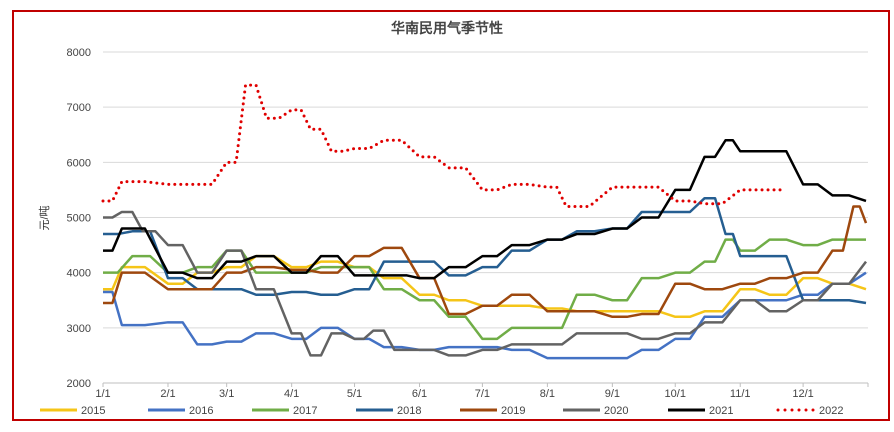 This screenshot has width=894, height=432. I want to click on x-tick-label: 2/1, so click(167, 394).